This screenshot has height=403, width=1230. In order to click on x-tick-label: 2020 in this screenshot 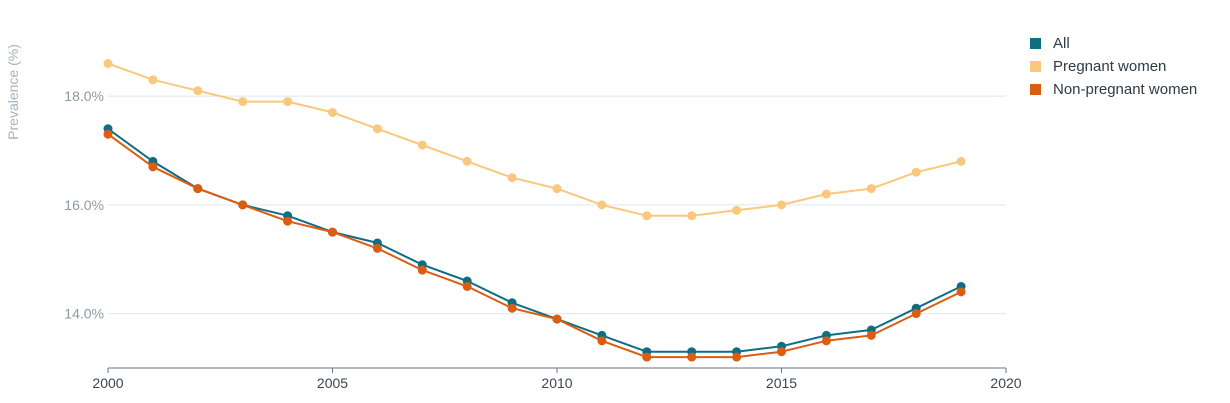, I will do `click(1005, 383)`.